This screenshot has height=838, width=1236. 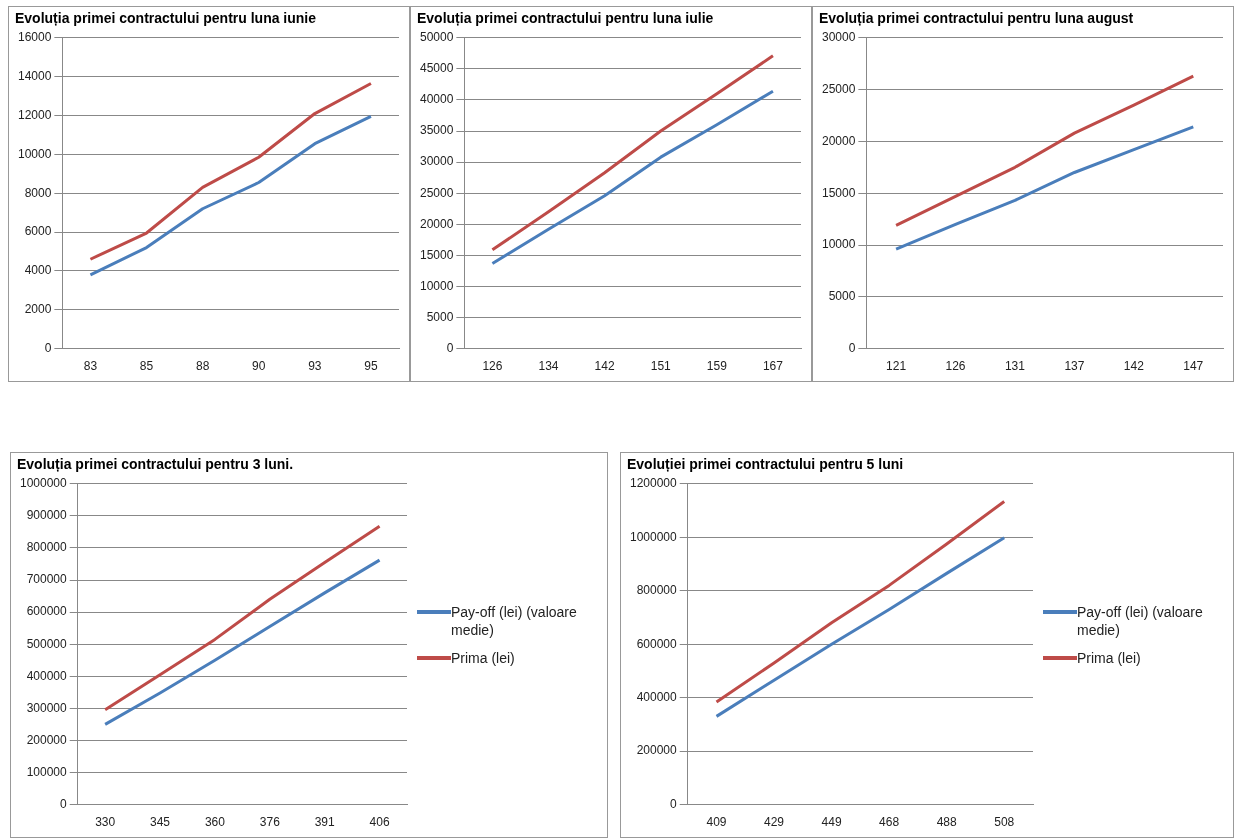 What do you see at coordinates (1004, 822) in the screenshot?
I see `x-tick-label: 508` at bounding box center [1004, 822].